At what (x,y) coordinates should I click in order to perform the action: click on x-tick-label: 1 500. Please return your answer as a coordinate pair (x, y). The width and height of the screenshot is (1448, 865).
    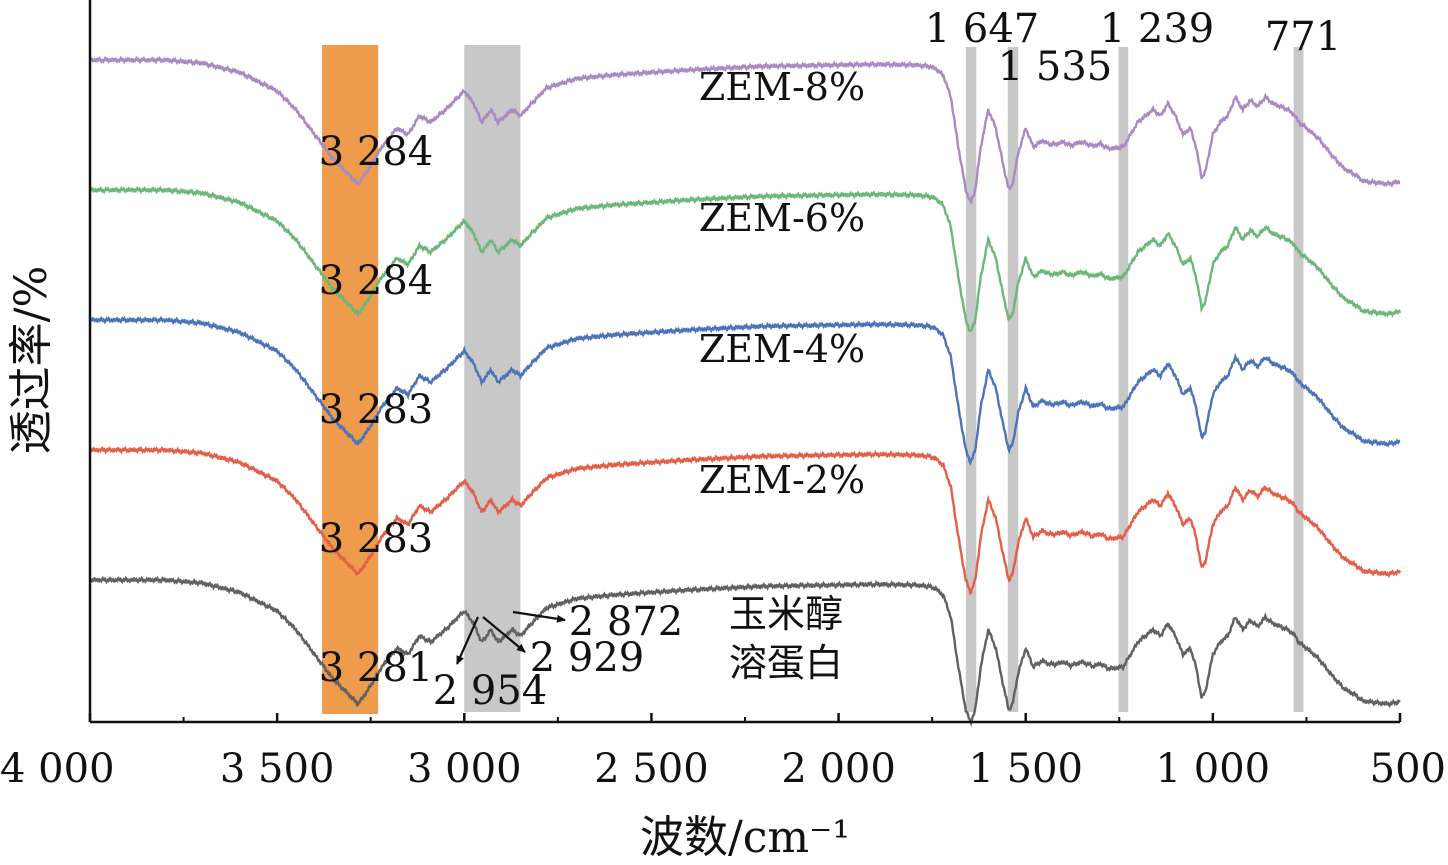
    Looking at the image, I should click on (1025, 769).